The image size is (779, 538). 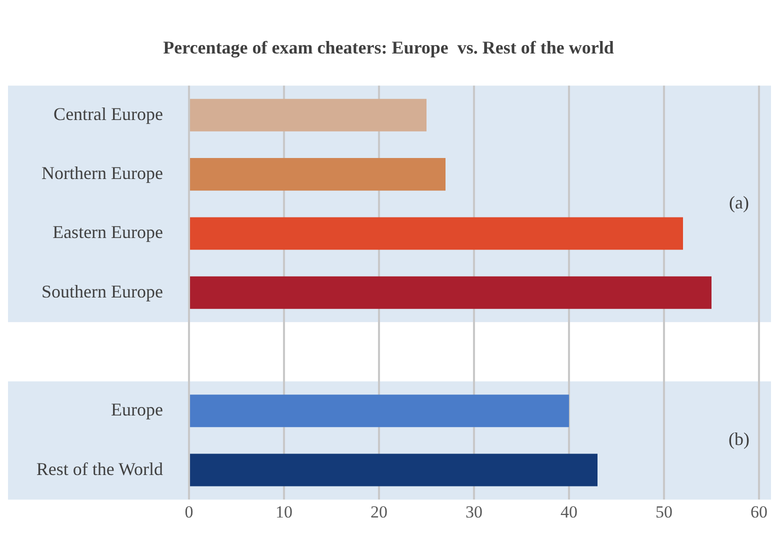 I want to click on x-tick-label: 30, so click(x=474, y=512).